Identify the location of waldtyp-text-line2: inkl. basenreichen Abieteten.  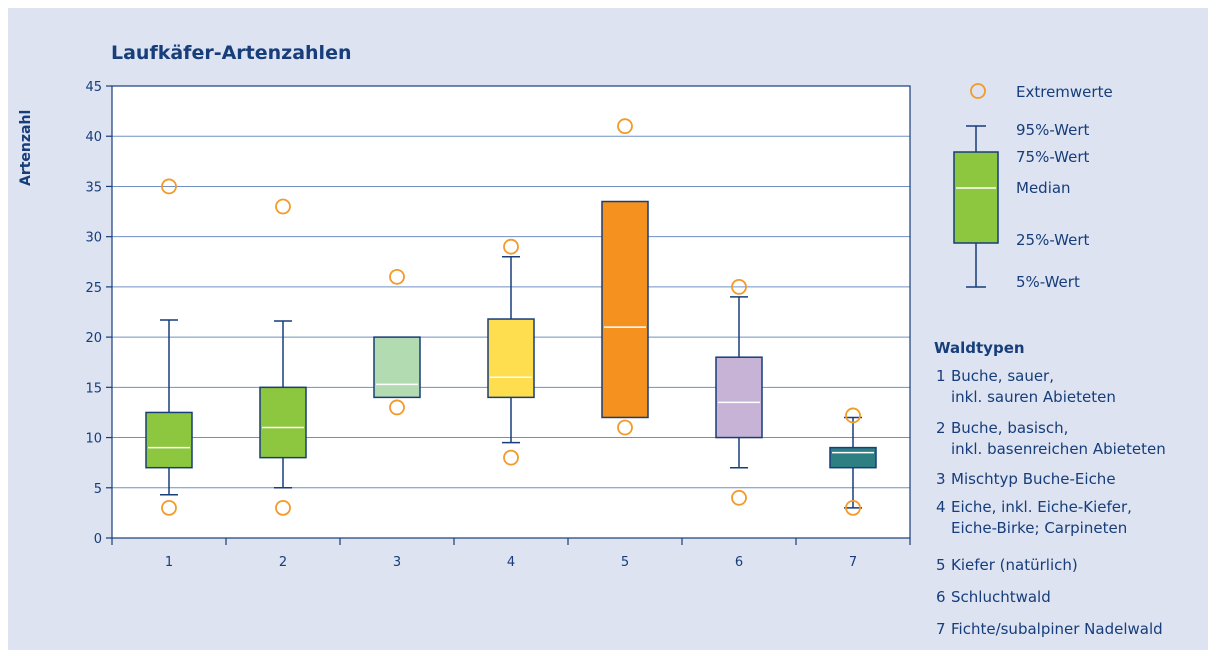
(1058, 449).